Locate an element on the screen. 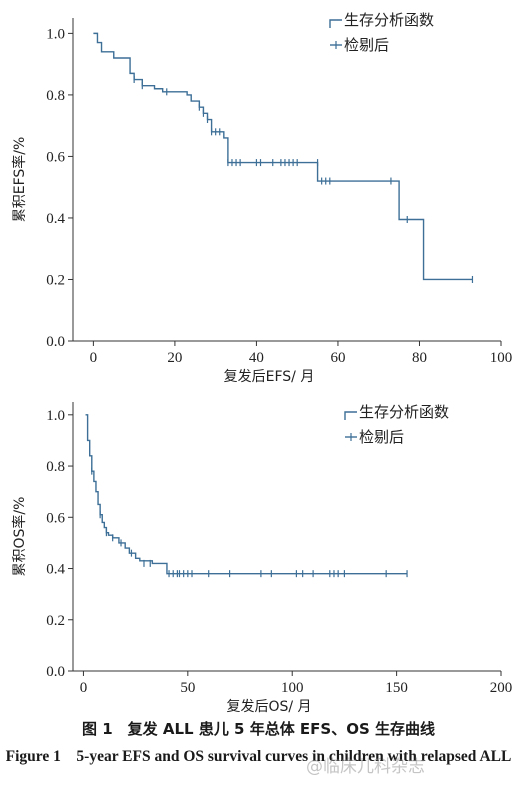  x-axis-title: 复发后EFS/ 月 is located at coordinates (269, 376).